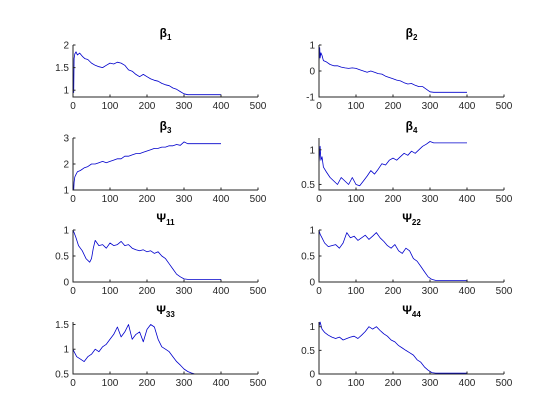  I want to click on panel-2-axes, so click(411, 71).